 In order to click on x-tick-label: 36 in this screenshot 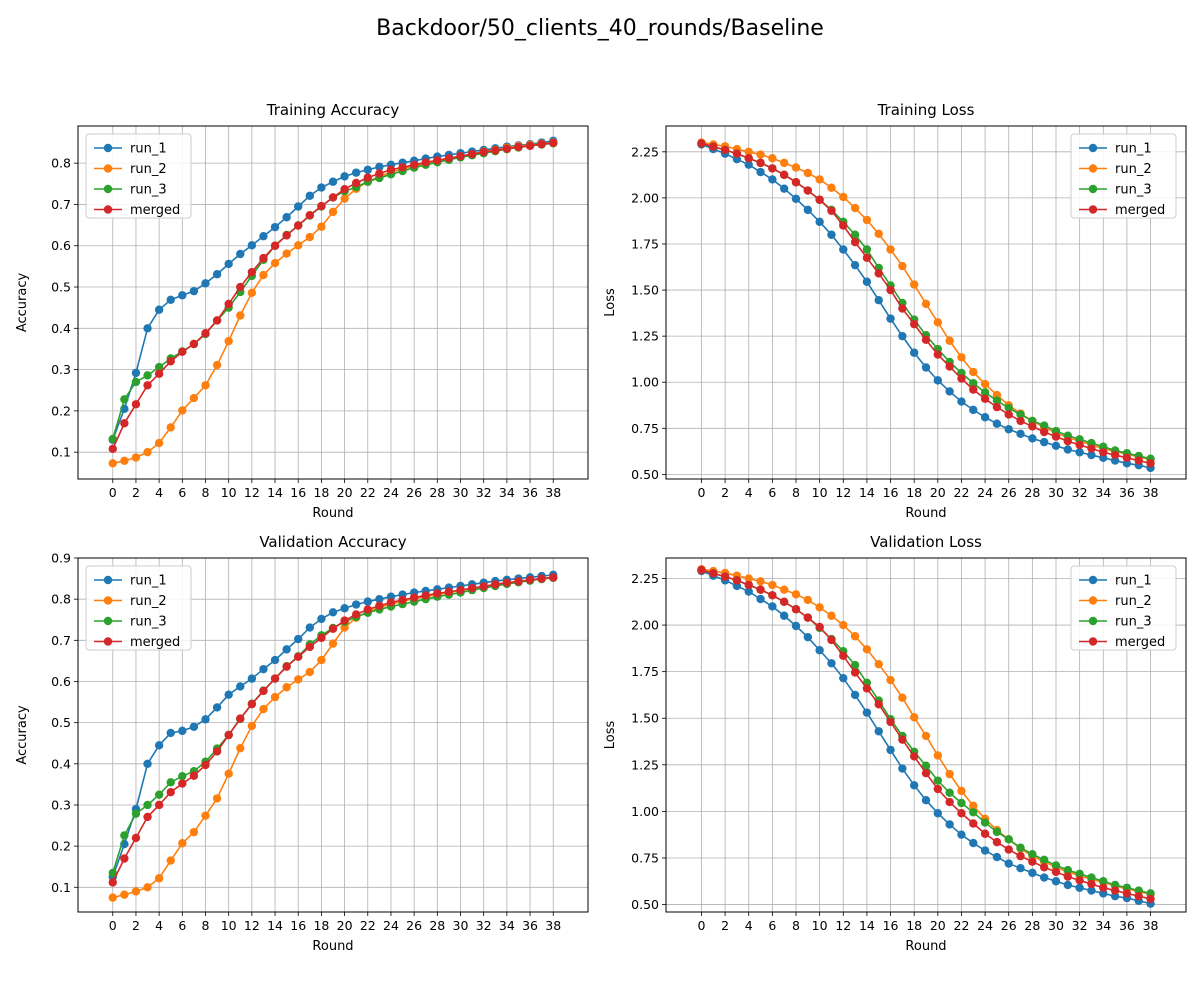, I will do `click(1127, 925)`.